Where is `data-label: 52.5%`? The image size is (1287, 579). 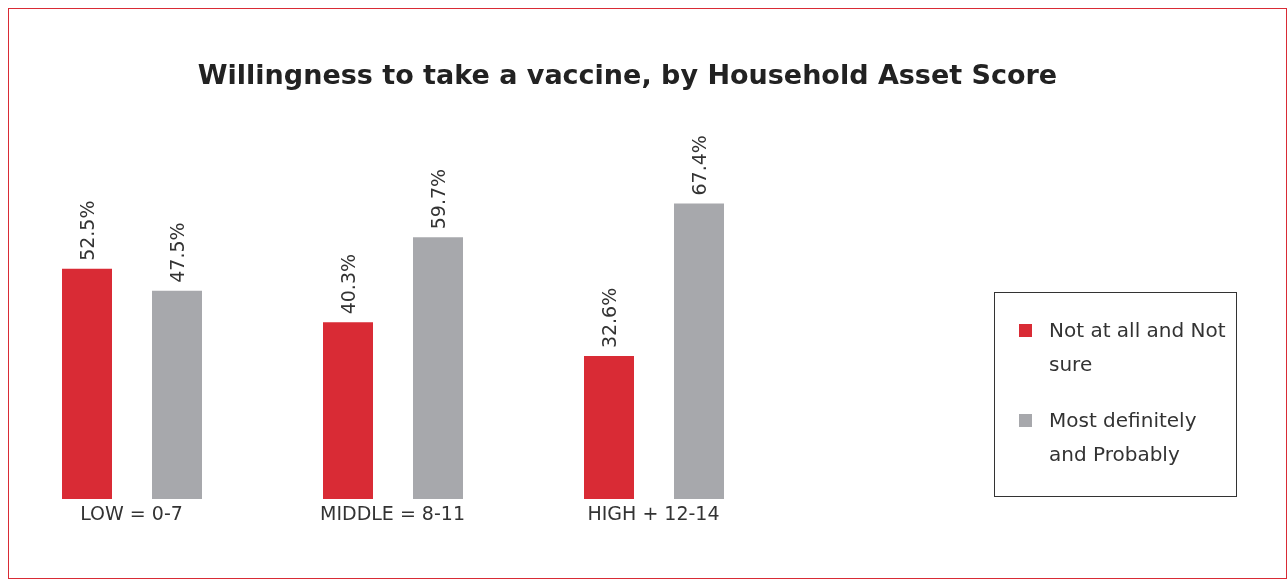
data-label: 52.5% is located at coordinates (87, 230).